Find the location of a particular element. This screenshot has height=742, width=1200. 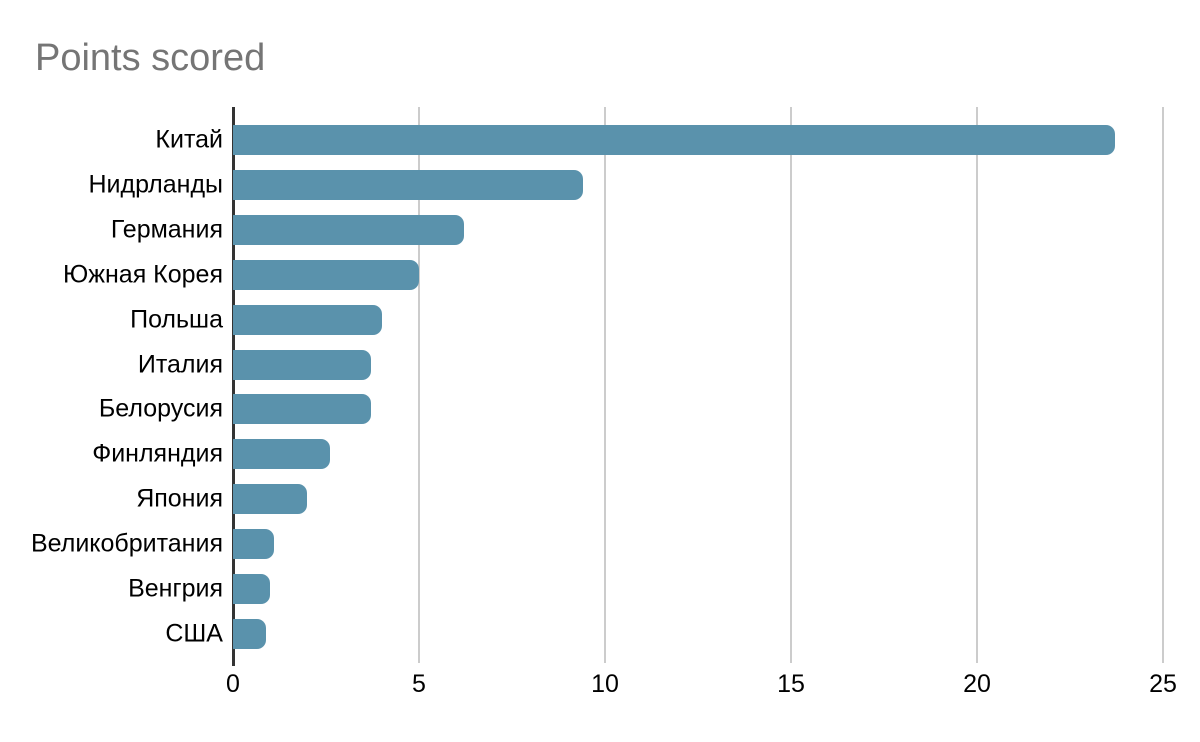

chart-title: Points scored is located at coordinates (150, 58).